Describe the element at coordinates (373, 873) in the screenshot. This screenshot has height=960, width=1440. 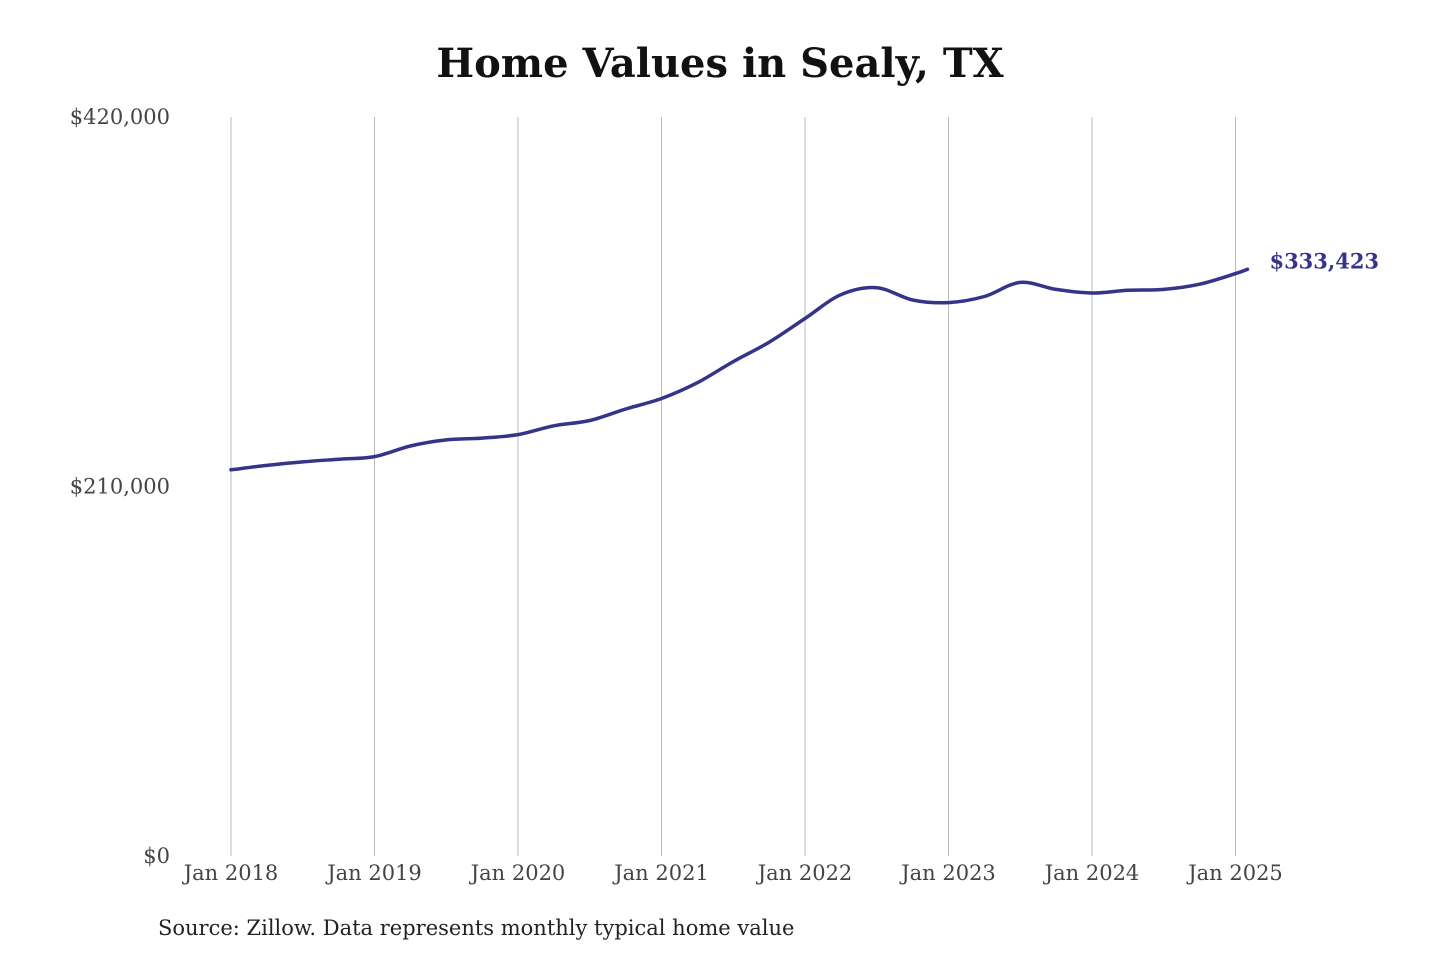
I see `x-tick-label: Jan 2019` at that location.